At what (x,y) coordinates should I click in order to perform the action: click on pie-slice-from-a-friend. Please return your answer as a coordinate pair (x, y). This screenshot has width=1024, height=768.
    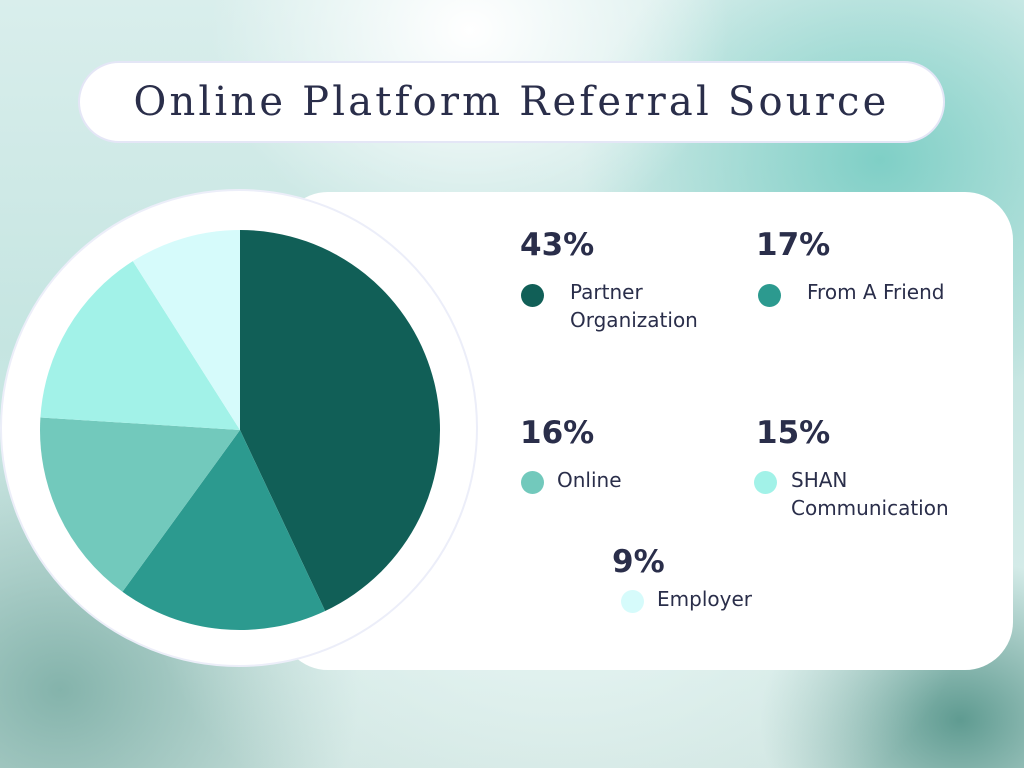
    Looking at the image, I should click on (224, 530).